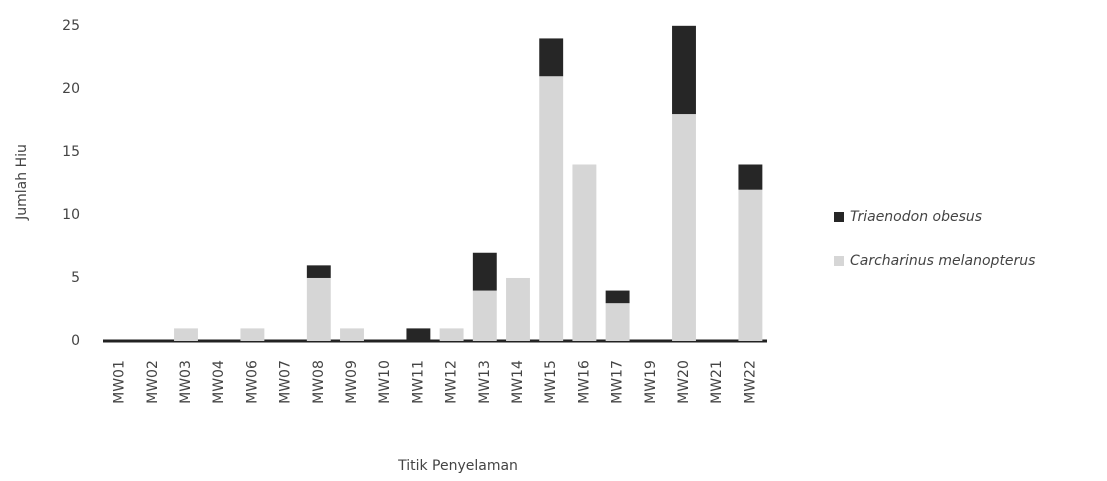  I want to click on y-tick-label: 0, so click(75, 341).